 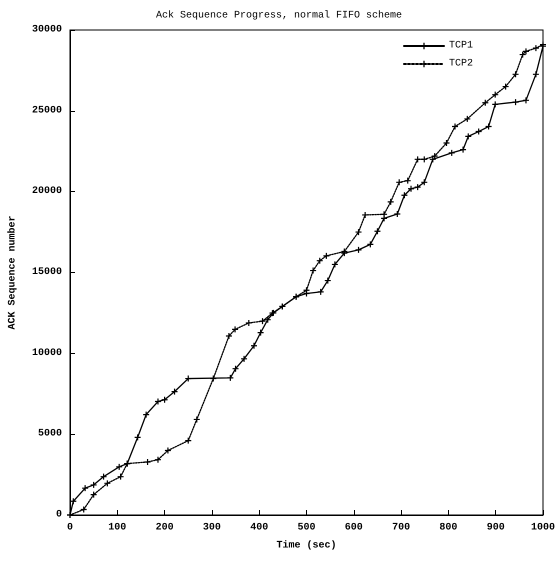 What do you see at coordinates (47, 110) in the screenshot?
I see `y-tick-label: 25000` at bounding box center [47, 110].